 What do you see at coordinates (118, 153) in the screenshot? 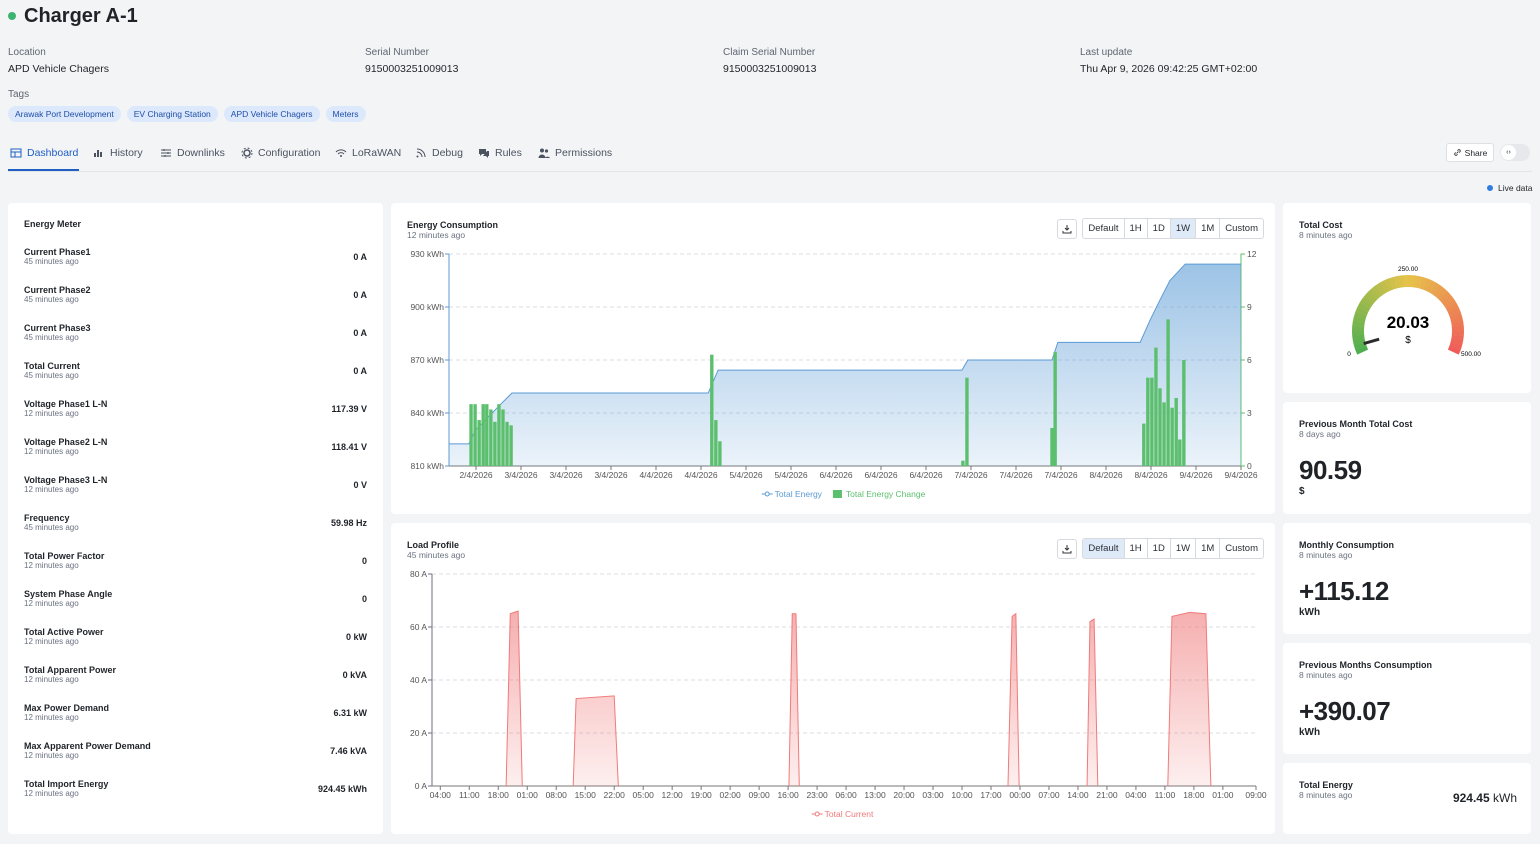
I see `tab: History` at bounding box center [118, 153].